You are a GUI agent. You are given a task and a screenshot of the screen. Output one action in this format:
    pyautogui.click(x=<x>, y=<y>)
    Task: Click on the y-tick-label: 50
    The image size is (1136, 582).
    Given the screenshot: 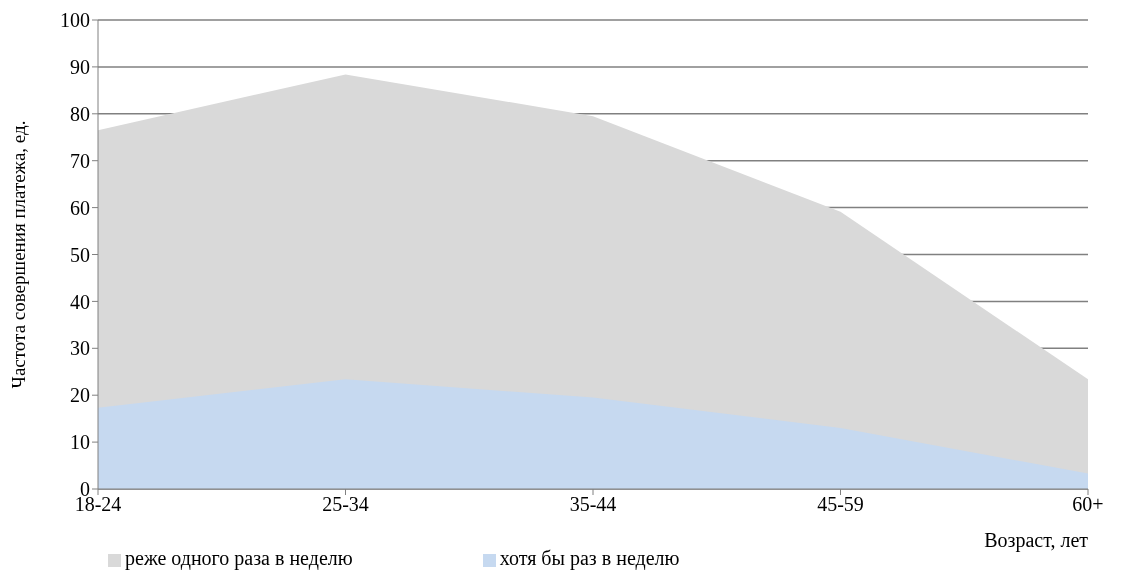 What is the action you would take?
    pyautogui.click(x=80, y=254)
    